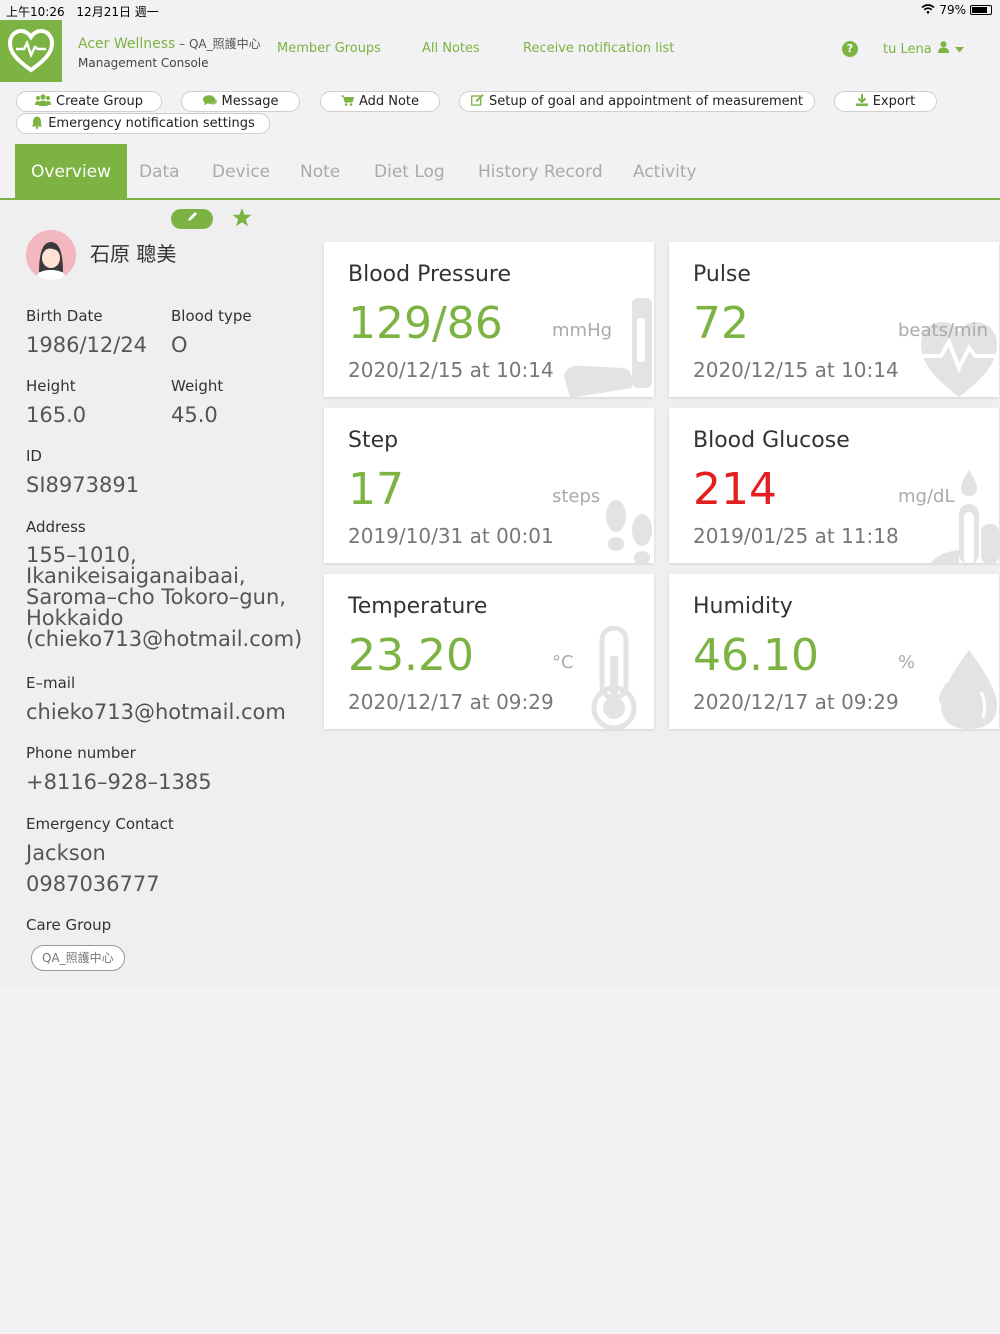 This screenshot has width=1000, height=1334. What do you see at coordinates (93, 884) in the screenshot?
I see `emergency-contact-phone: 0987036777` at bounding box center [93, 884].